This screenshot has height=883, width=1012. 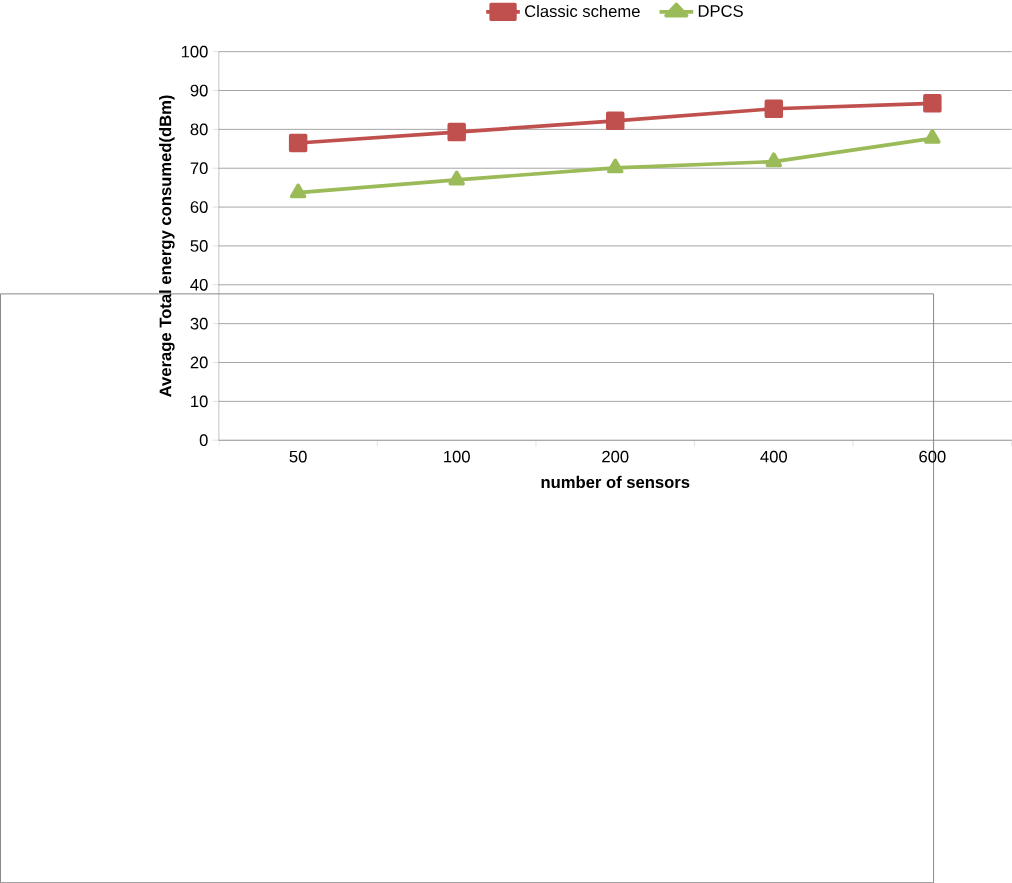 What do you see at coordinates (199, 90) in the screenshot?
I see `y-tick-label: 90` at bounding box center [199, 90].